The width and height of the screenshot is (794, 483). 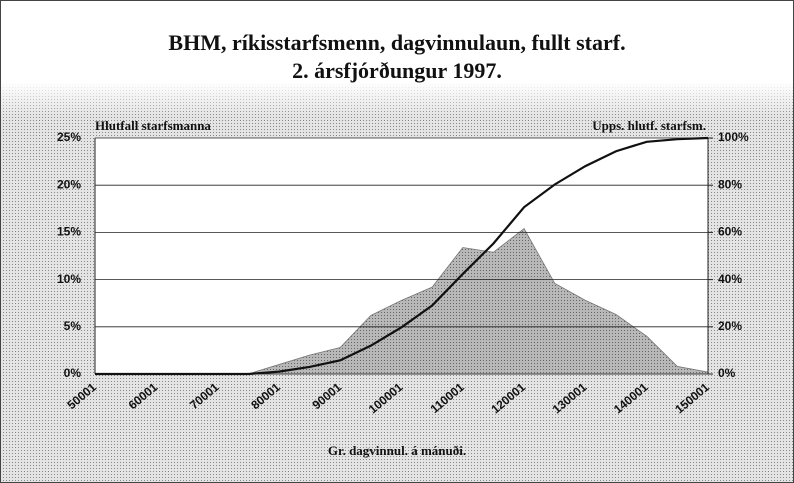 What do you see at coordinates (730, 232) in the screenshot?
I see `y2-tick-label: 60%` at bounding box center [730, 232].